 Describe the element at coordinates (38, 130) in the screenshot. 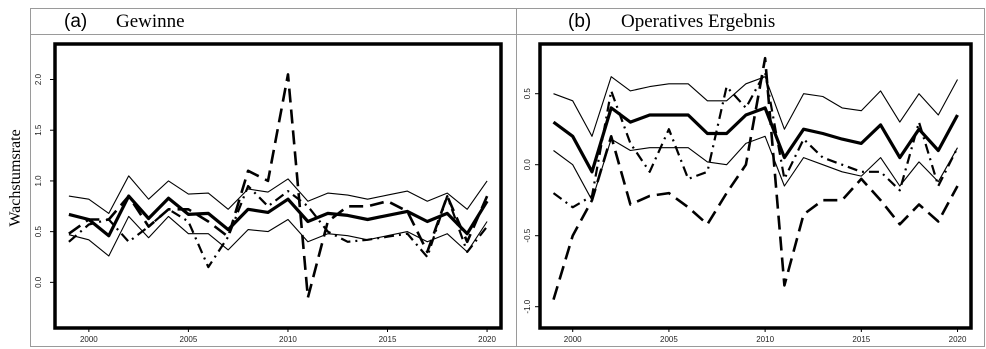

I see `y-tick-label: 1.5` at that location.